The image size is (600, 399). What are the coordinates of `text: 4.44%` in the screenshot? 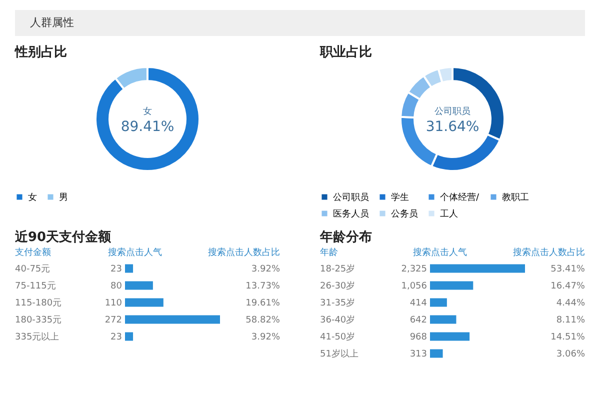 It's located at (571, 303).